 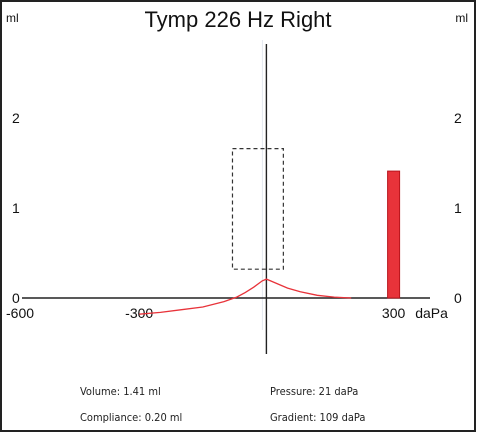 What do you see at coordinates (394, 234) in the screenshot?
I see `volume-bar` at bounding box center [394, 234].